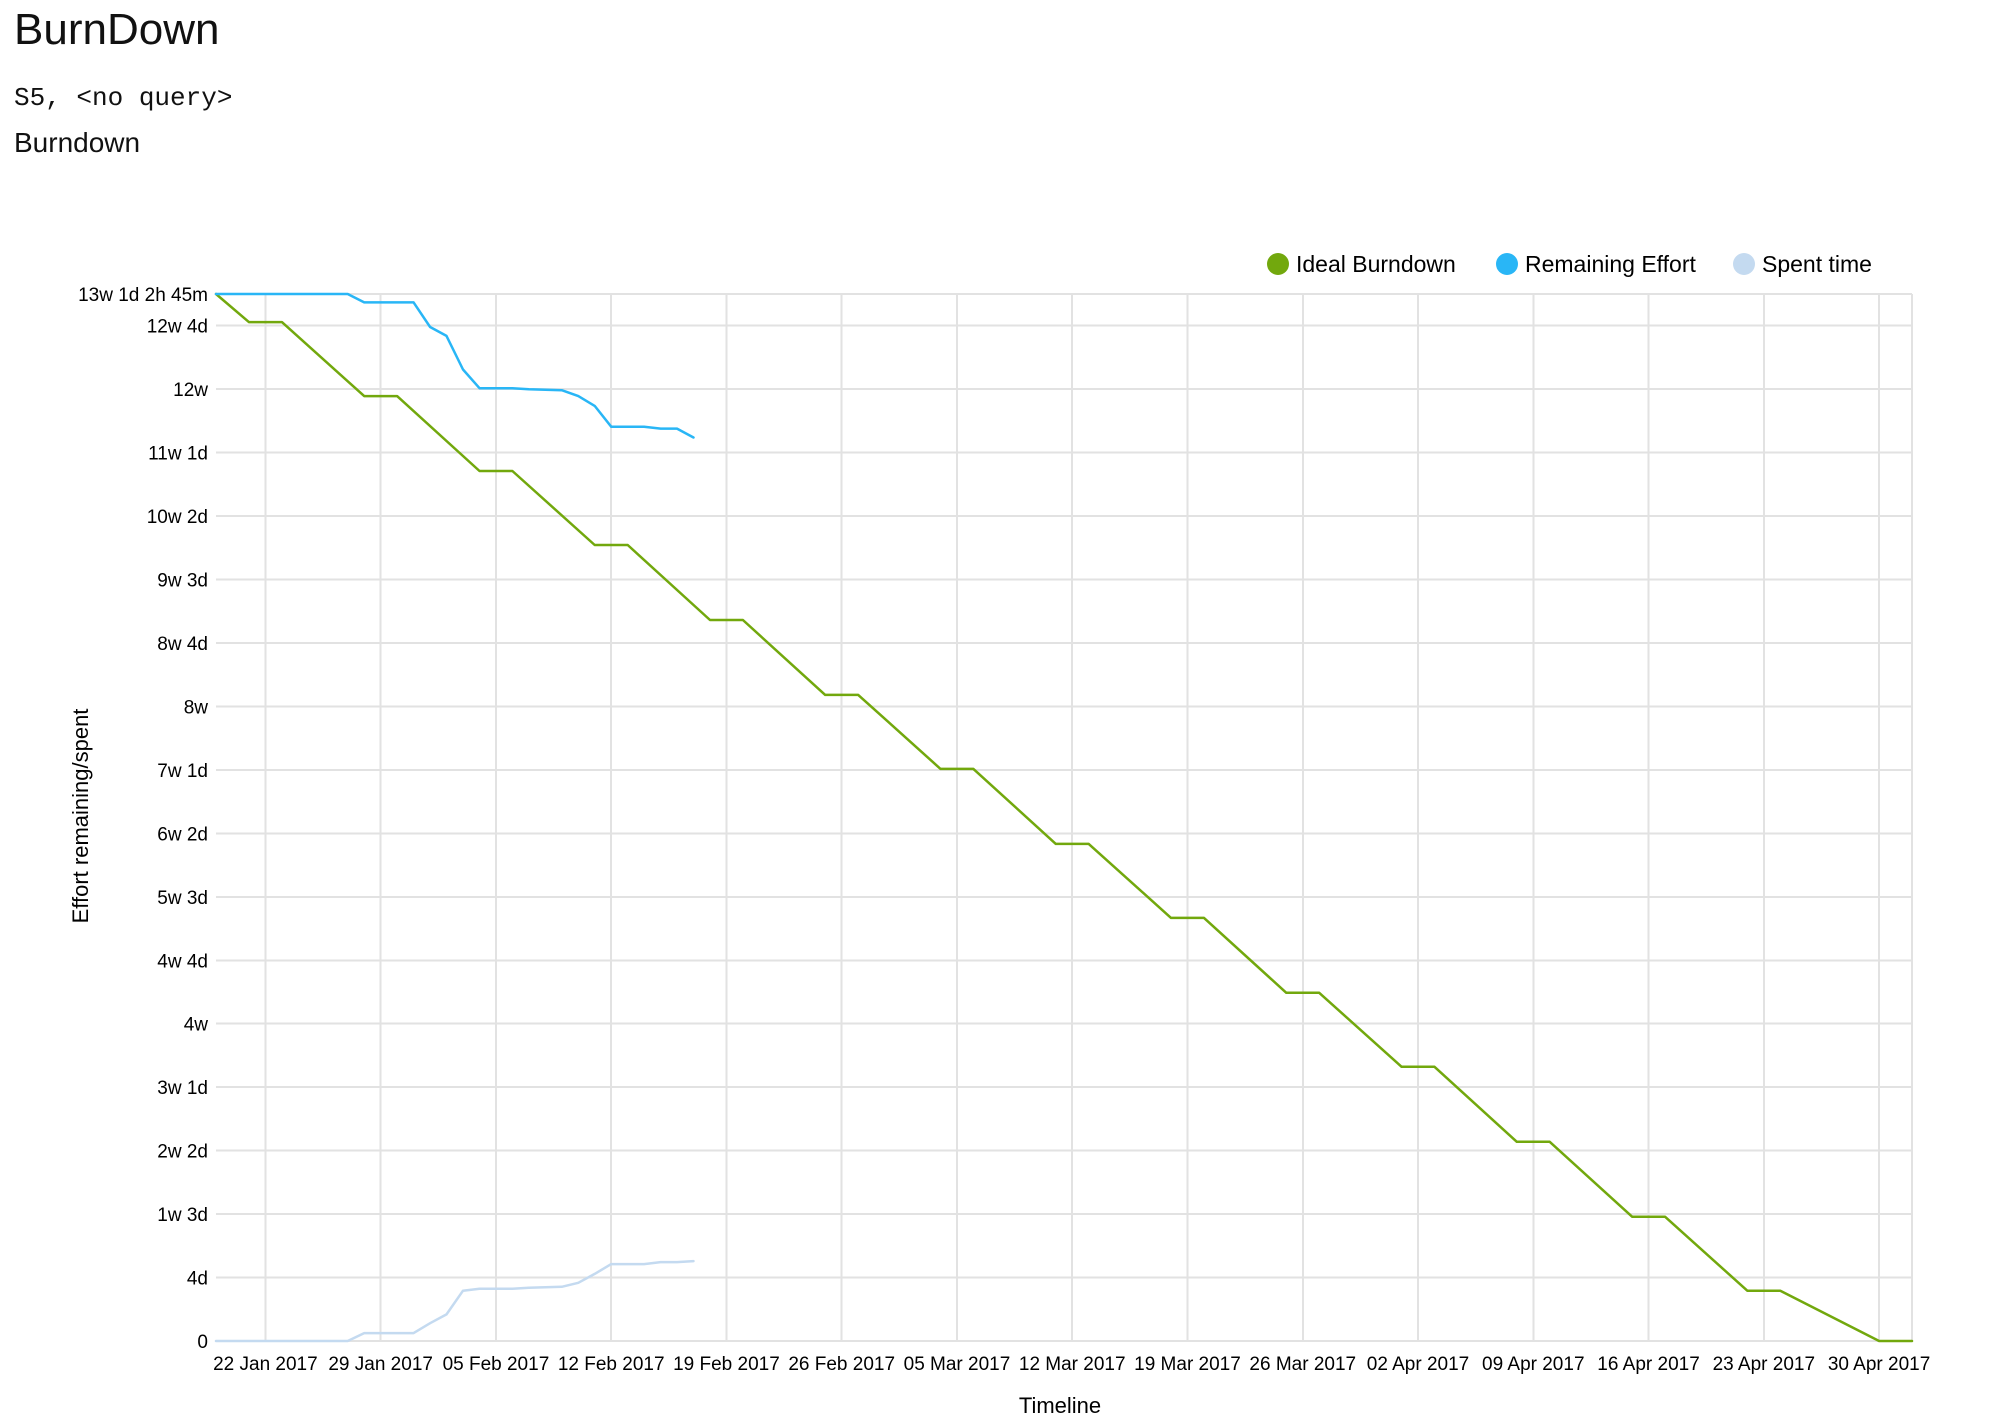  I want to click on y-tick-label: 9w 3d, so click(182, 581).